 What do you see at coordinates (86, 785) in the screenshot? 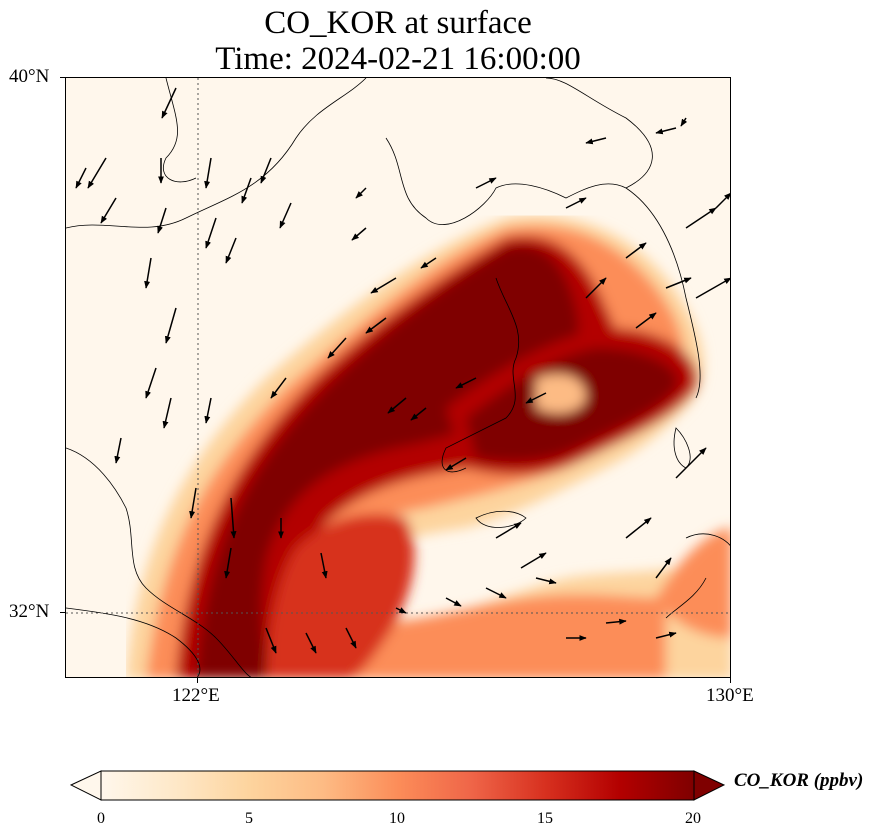
I see `colorbar-extend-min` at bounding box center [86, 785].